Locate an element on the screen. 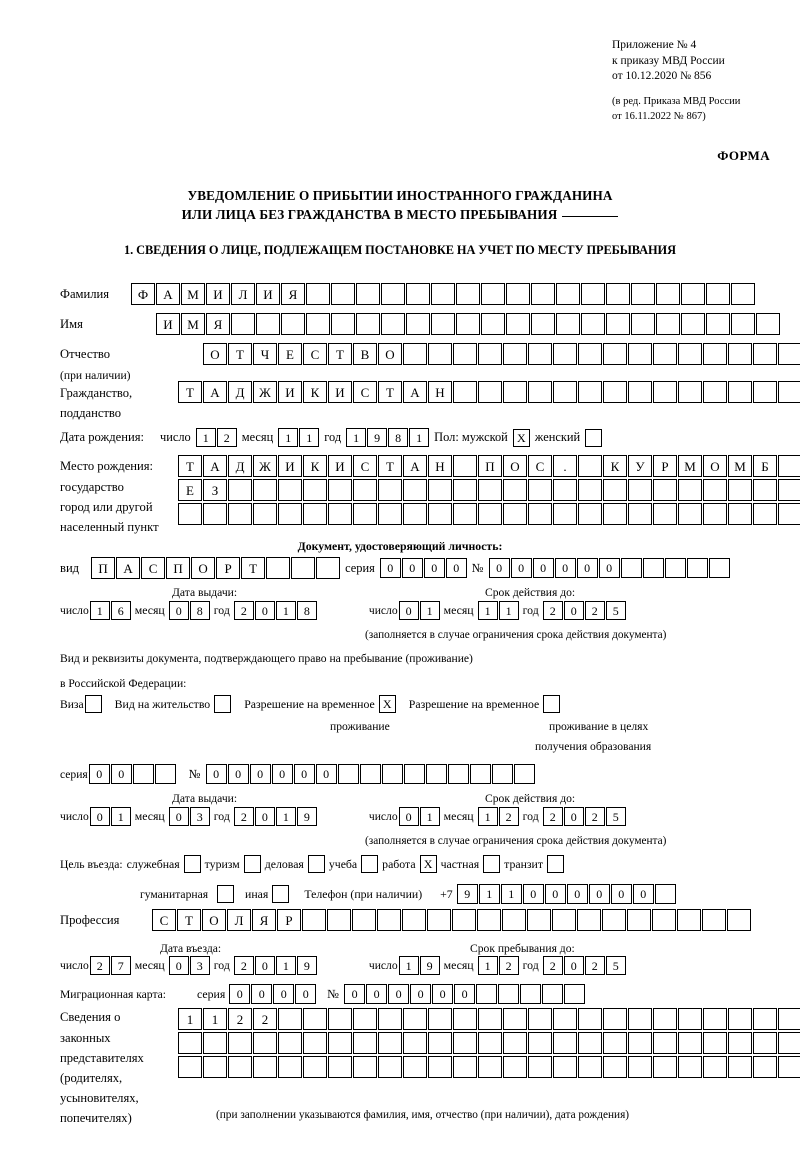  char-box: Р is located at coordinates (665, 466).